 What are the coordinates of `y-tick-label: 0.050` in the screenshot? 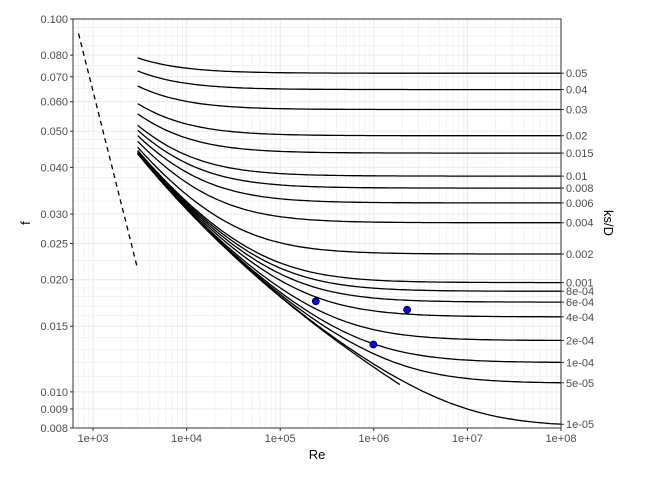 It's located at (54, 132).